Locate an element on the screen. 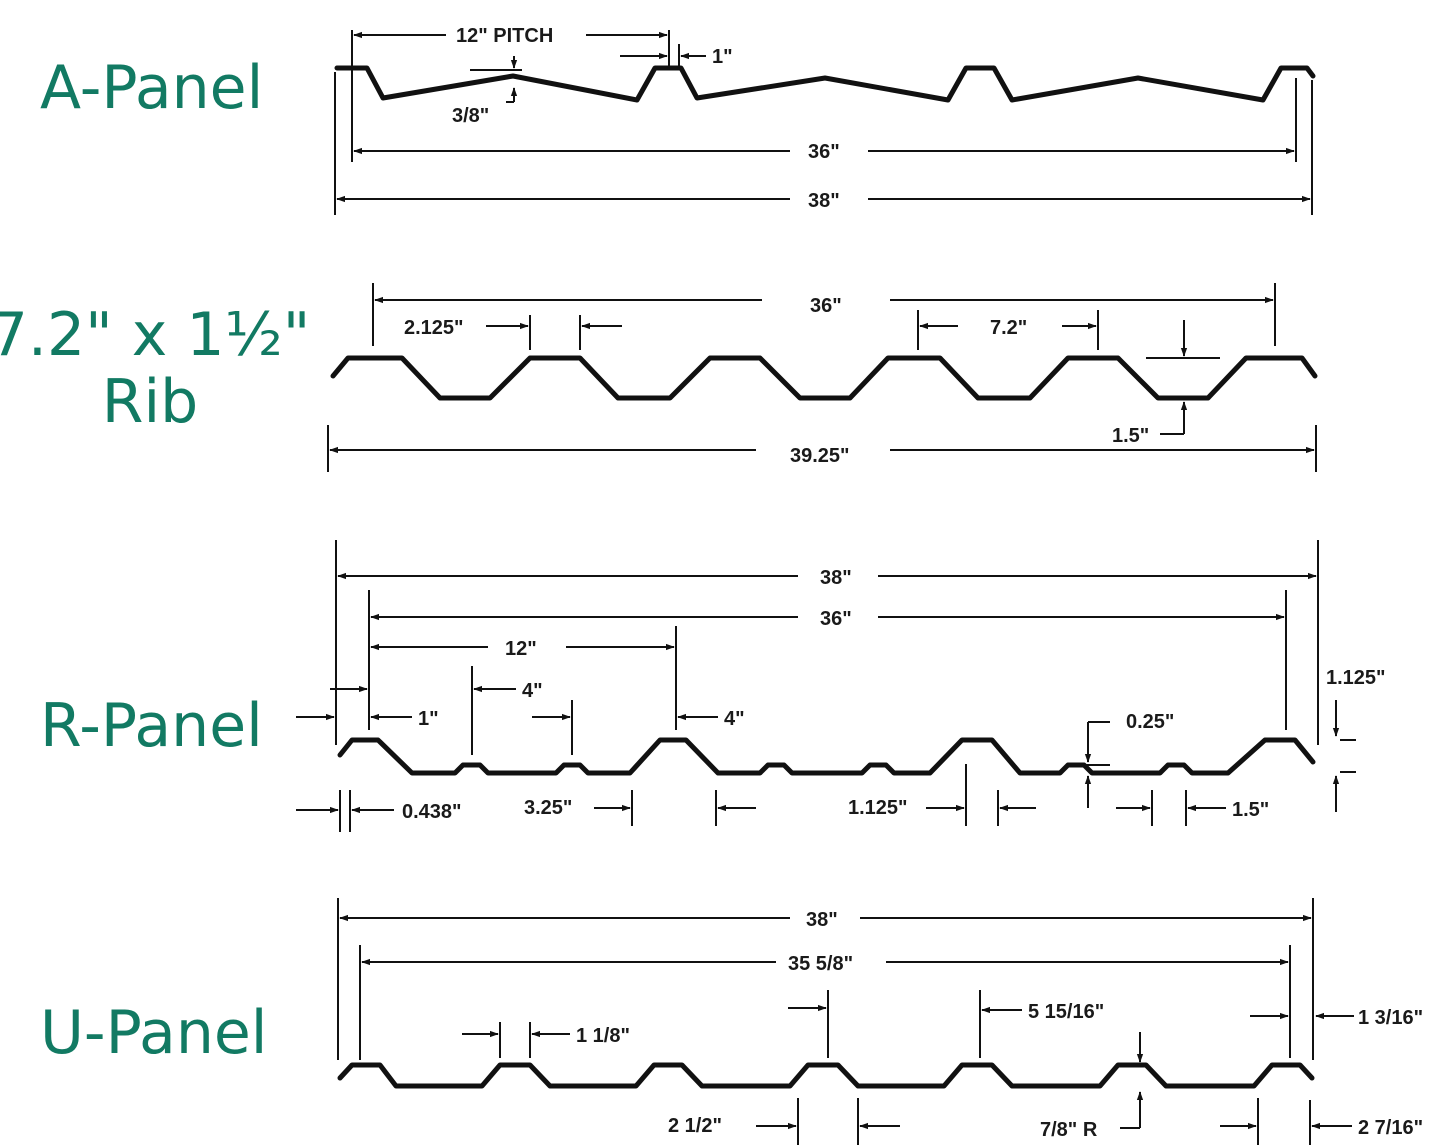 This screenshot has width=1437, height=1145. r-dim-minor-height: 0.25" is located at coordinates (1150, 722).